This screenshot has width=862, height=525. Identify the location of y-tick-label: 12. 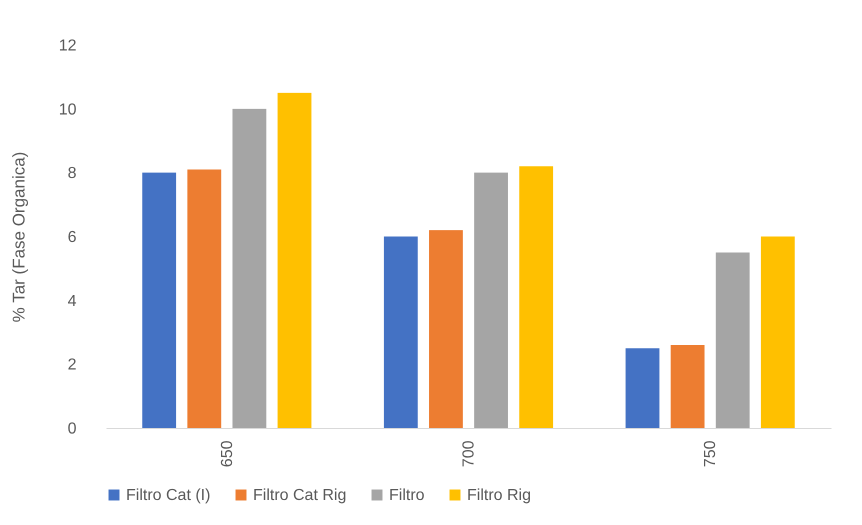
(67, 46).